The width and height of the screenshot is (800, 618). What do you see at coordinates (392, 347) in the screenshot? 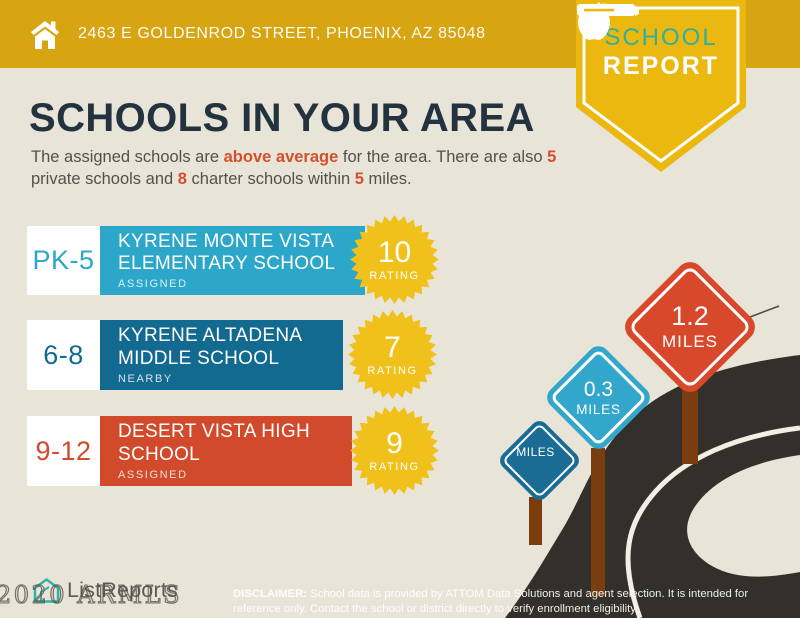
I see `rating-value: 7` at bounding box center [392, 347].